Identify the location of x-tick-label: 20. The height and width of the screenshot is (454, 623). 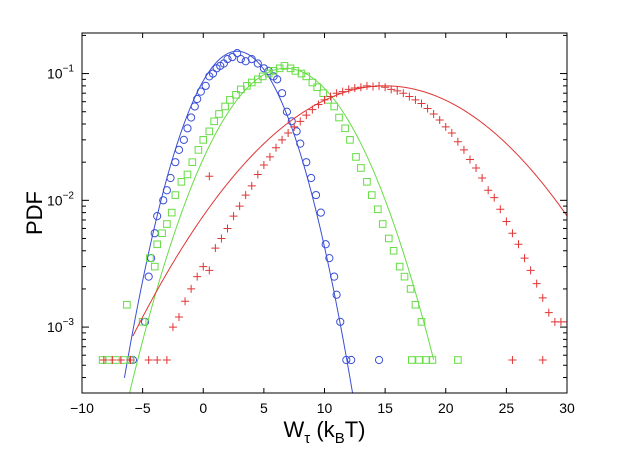
(446, 408).